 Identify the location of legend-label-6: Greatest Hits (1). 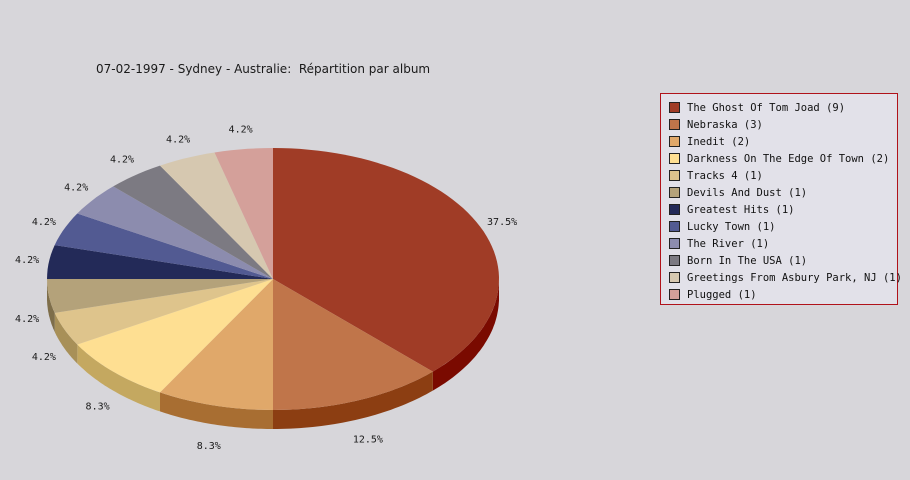
(741, 209).